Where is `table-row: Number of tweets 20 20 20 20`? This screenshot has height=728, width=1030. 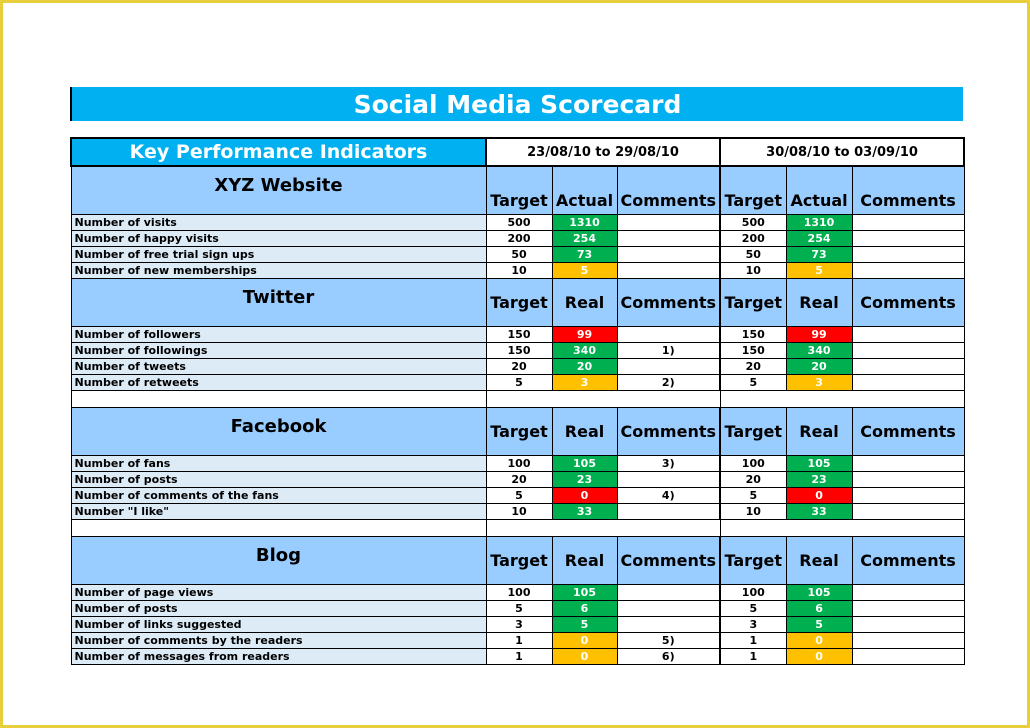 table-row: Number of tweets 20 20 20 20 is located at coordinates (517, 366).